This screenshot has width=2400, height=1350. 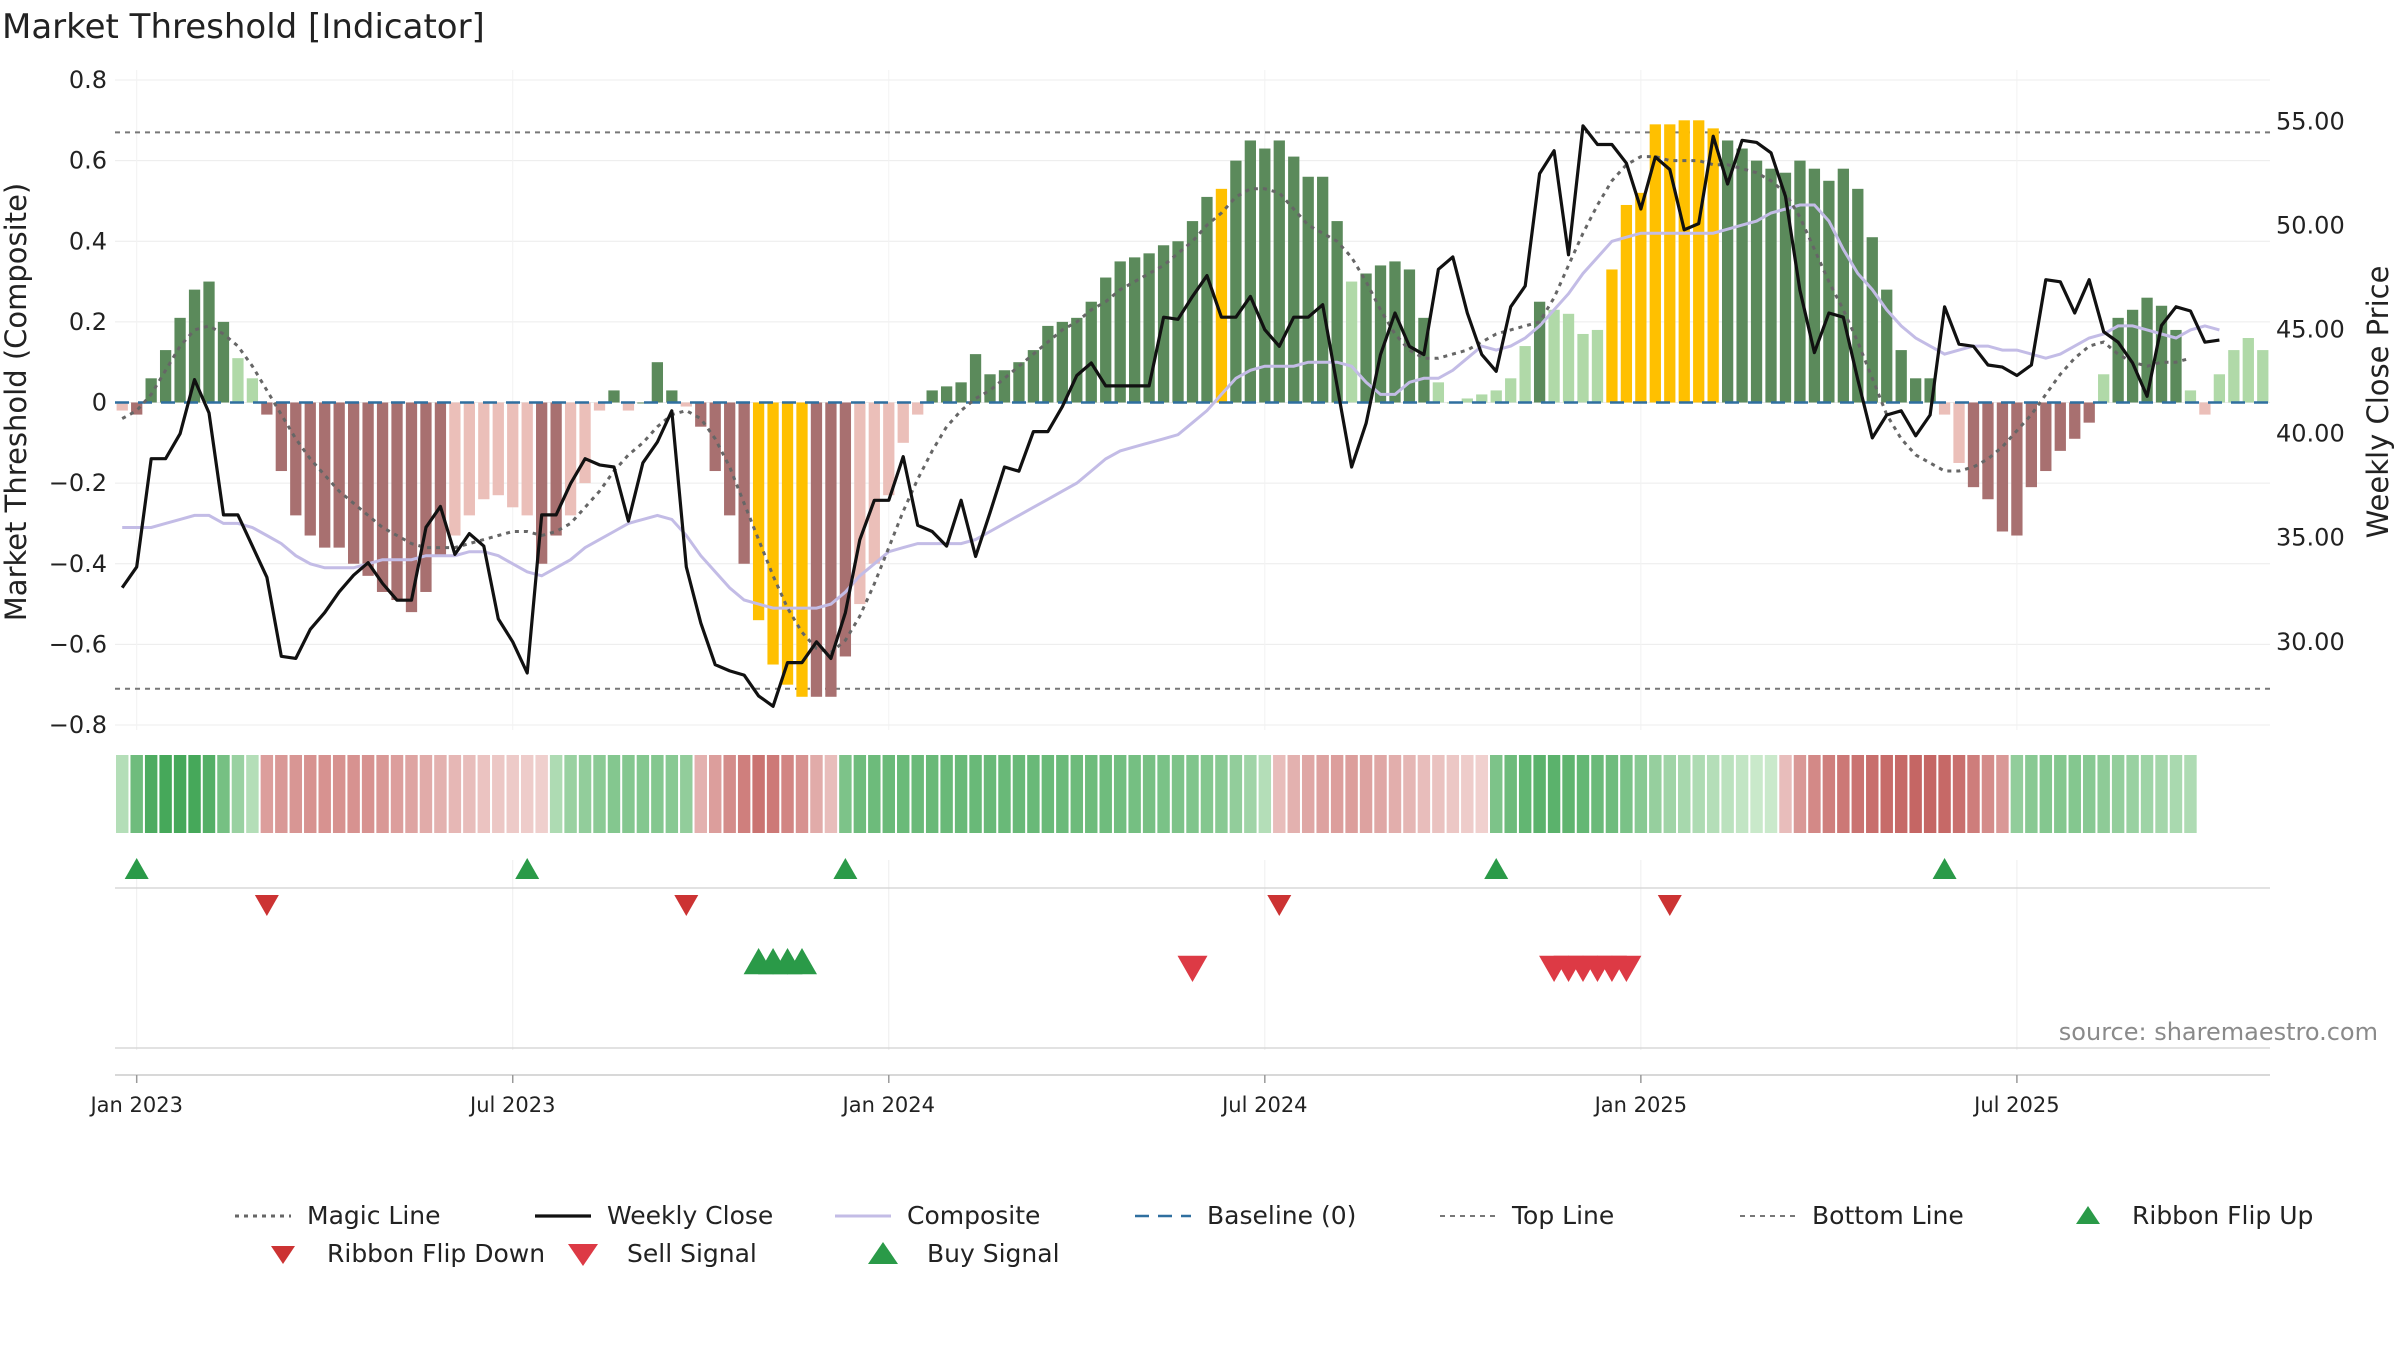 I want to click on y-left-tick-label: −0.8, so click(x=78, y=725).